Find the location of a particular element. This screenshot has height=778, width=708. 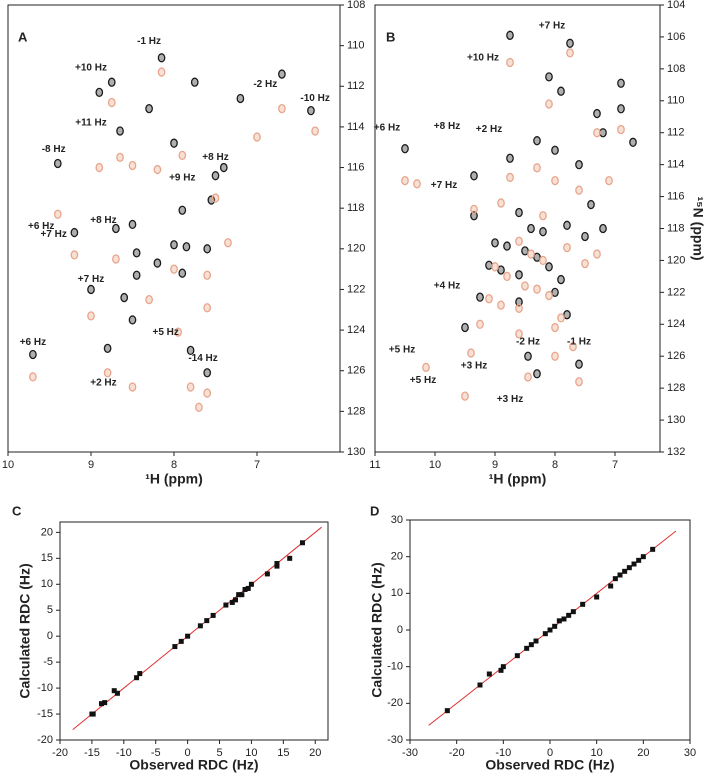

annotation: +10 Hz is located at coordinates (91, 68).